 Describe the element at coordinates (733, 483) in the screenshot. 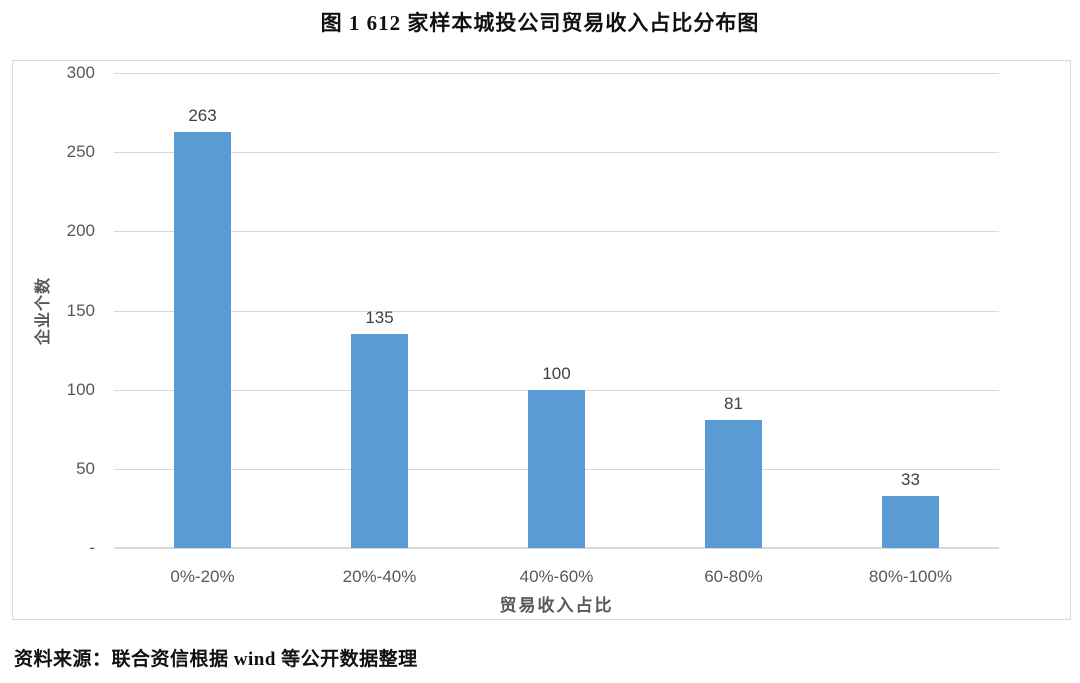

I see `bar-60-80%` at that location.